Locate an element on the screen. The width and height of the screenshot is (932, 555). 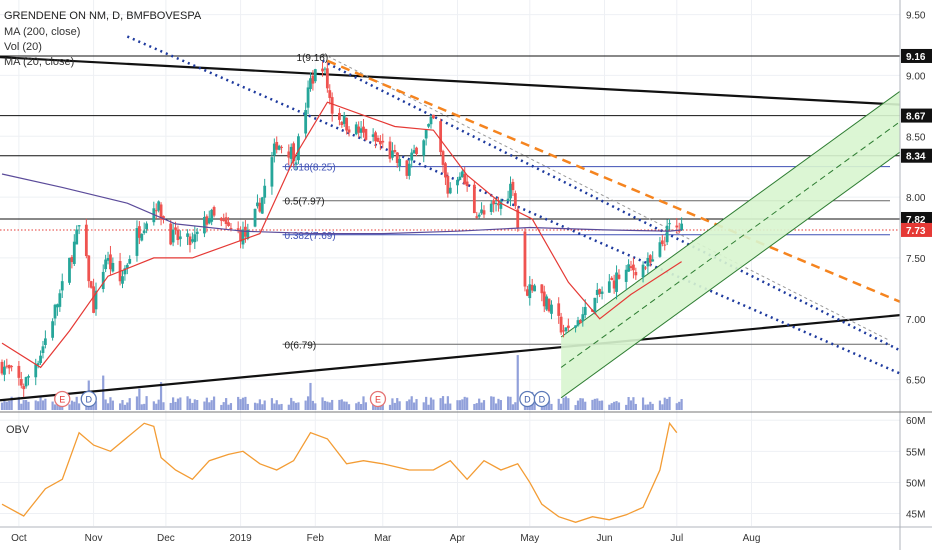
price-tick-label: 9.50 is located at coordinates (916, 16).